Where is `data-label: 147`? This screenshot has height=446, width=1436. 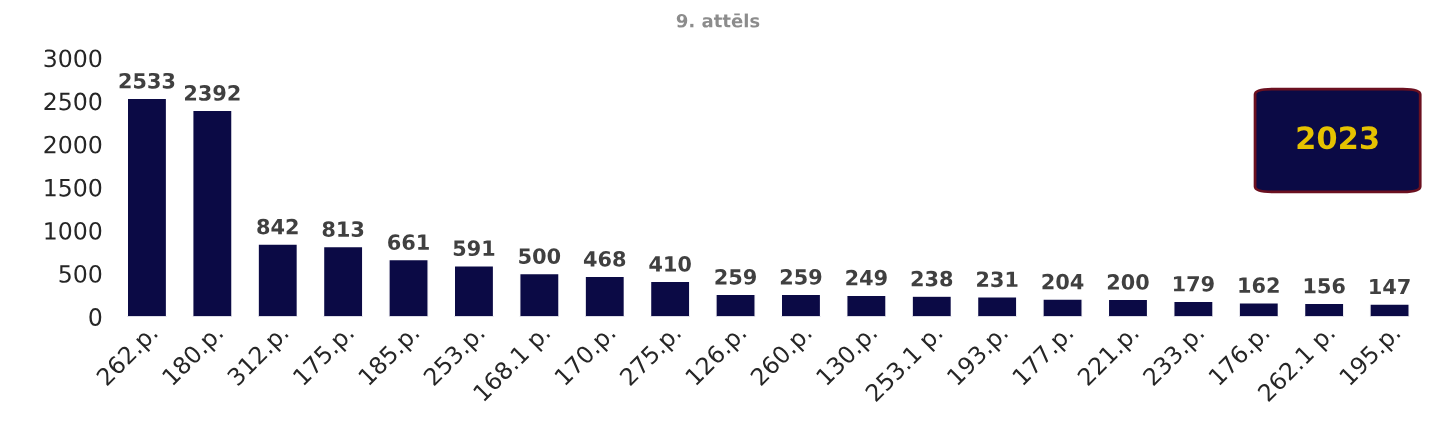
data-label: 147 is located at coordinates (1390, 286).